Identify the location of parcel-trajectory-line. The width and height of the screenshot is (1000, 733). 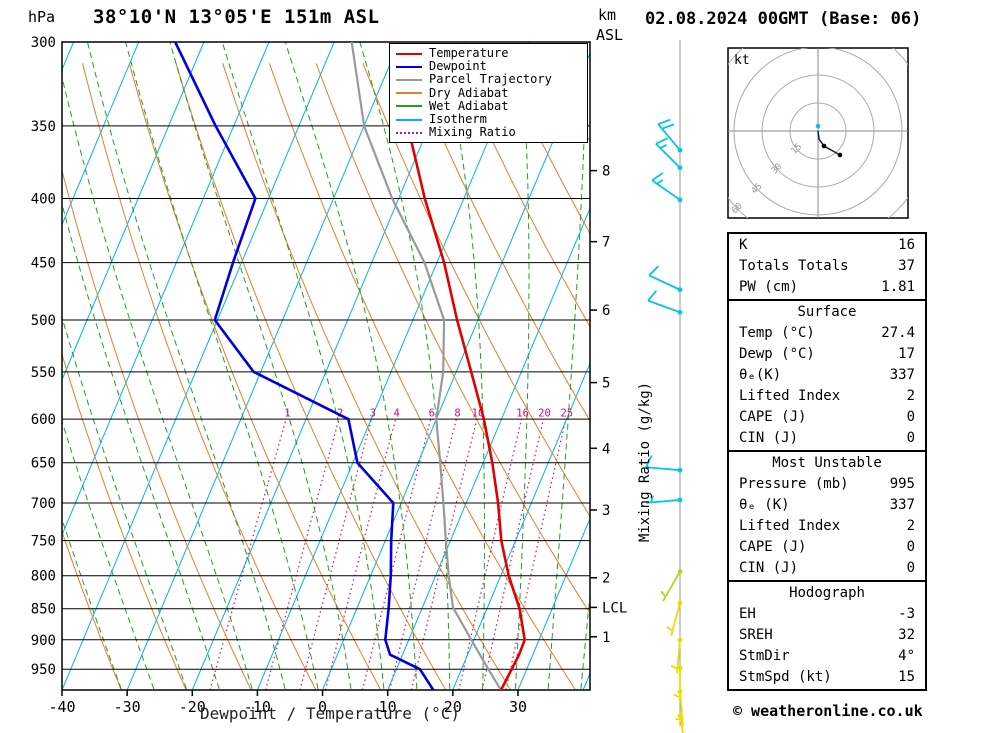
(426, 366).